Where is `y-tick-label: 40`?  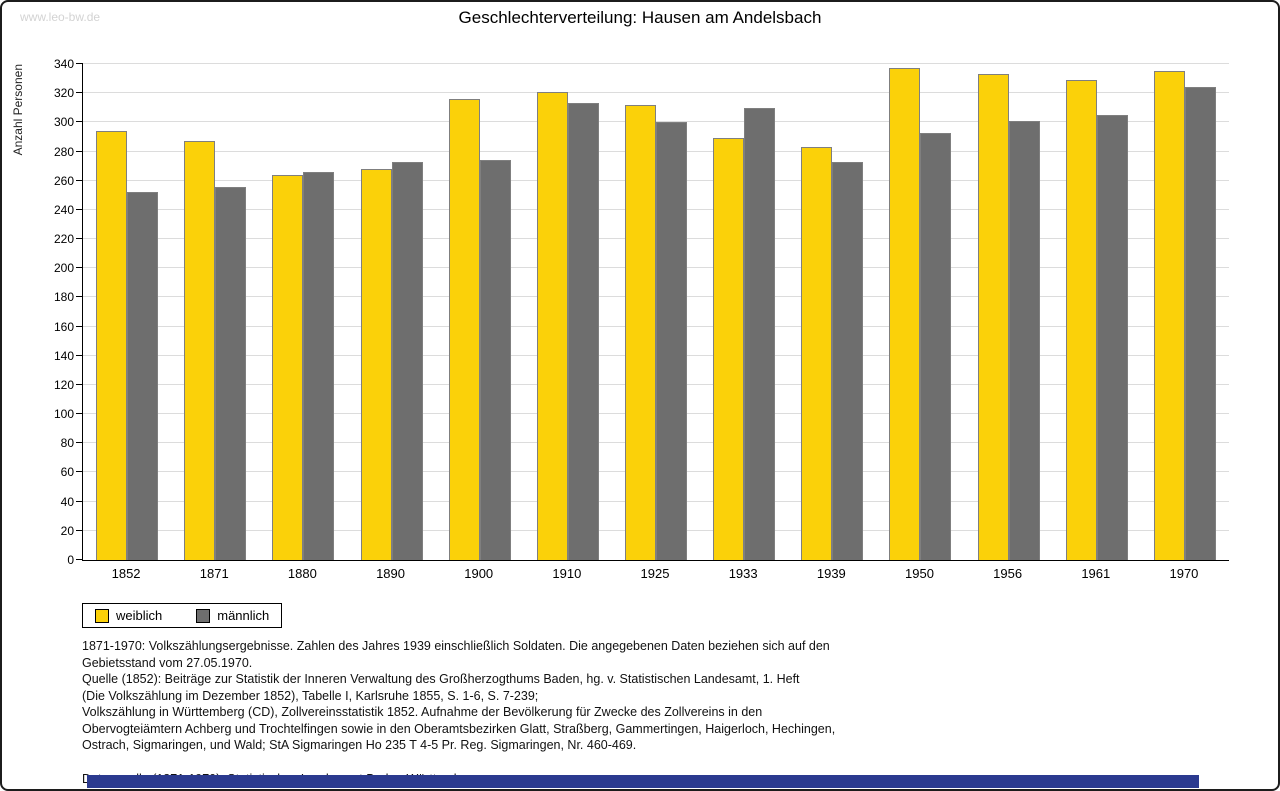
y-tick-label: 40 is located at coordinates (67, 501).